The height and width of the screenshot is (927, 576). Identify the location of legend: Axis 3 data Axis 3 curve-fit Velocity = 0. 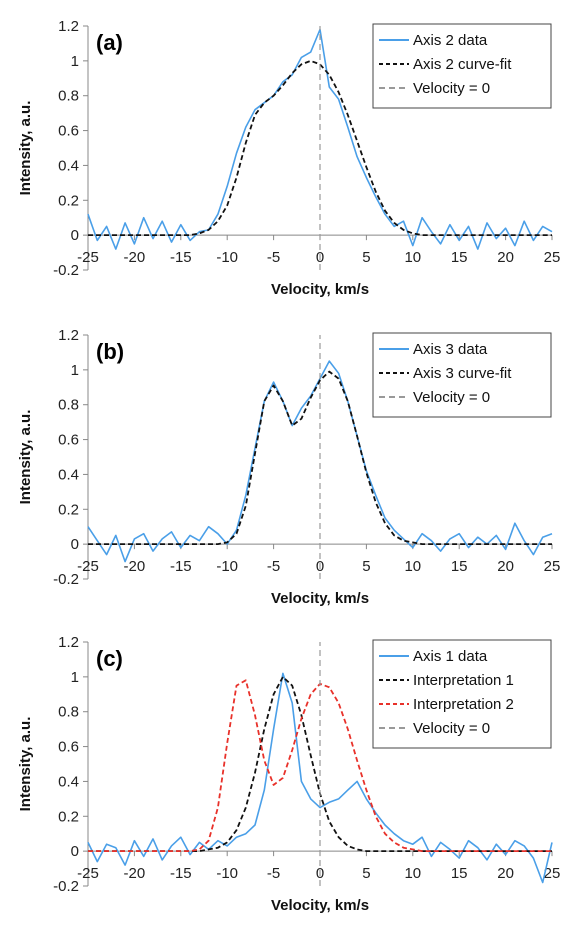
(462, 375).